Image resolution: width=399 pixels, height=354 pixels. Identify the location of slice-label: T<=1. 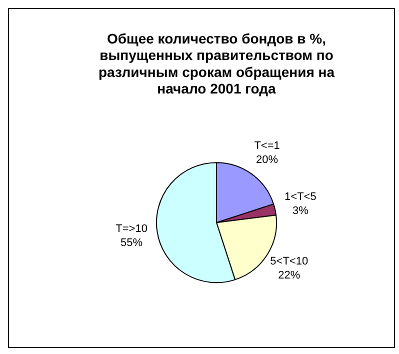
(267, 146).